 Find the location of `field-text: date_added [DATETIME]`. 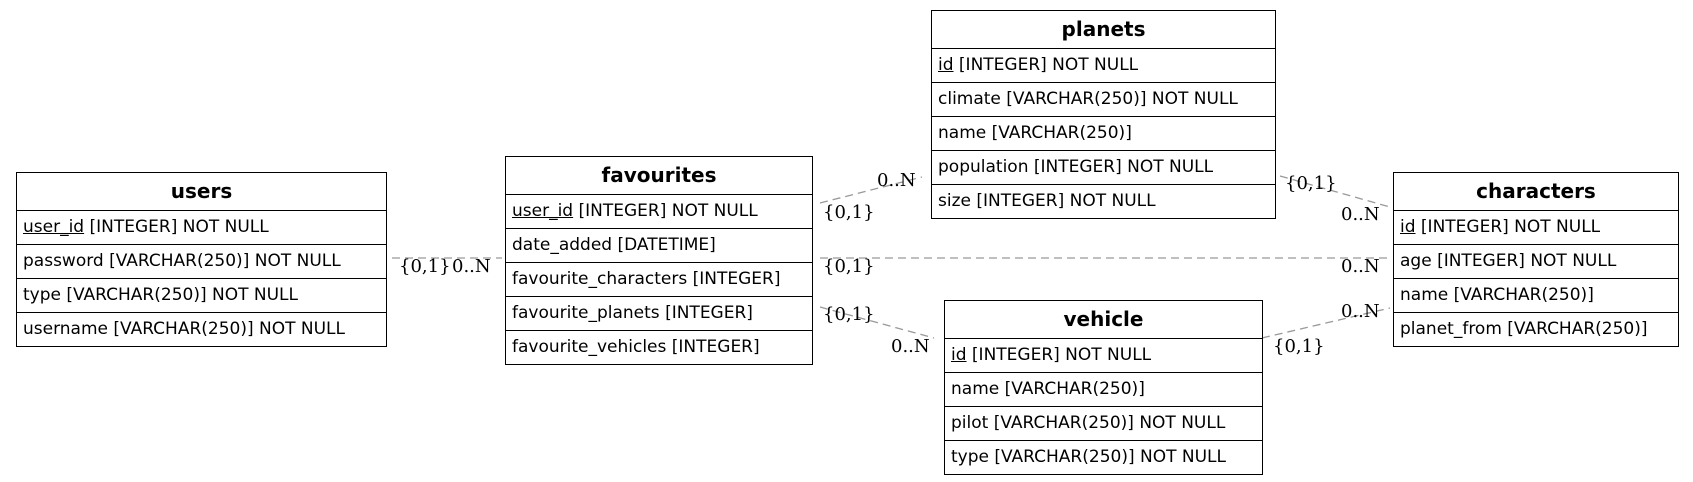

field-text: date_added [DATETIME] is located at coordinates (614, 245).